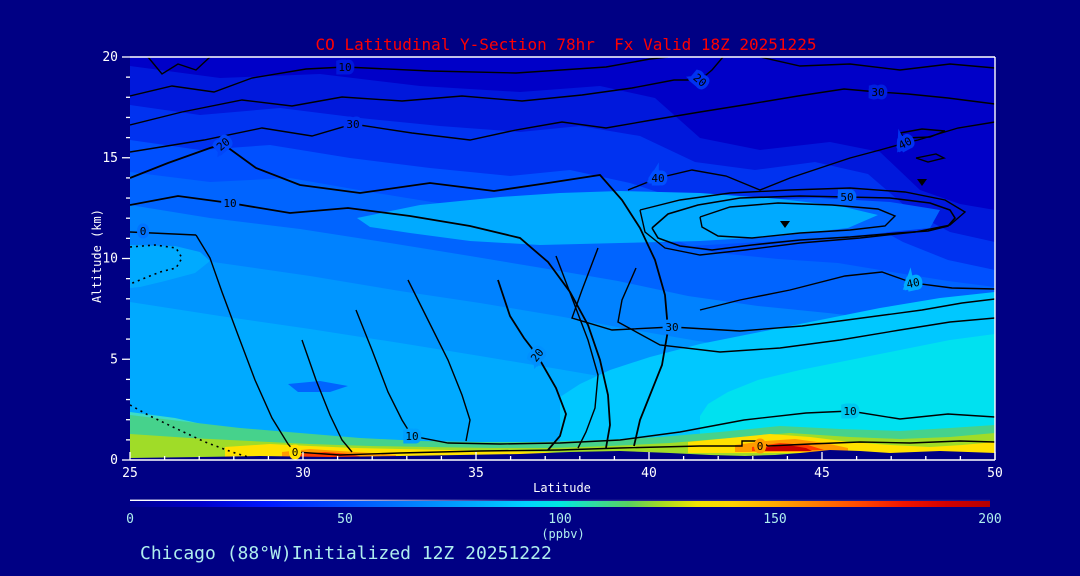 The width and height of the screenshot is (1080, 576). I want to click on init-annotation: Chicago (88°W)Initialized 12Z 20251222, so click(346, 553).